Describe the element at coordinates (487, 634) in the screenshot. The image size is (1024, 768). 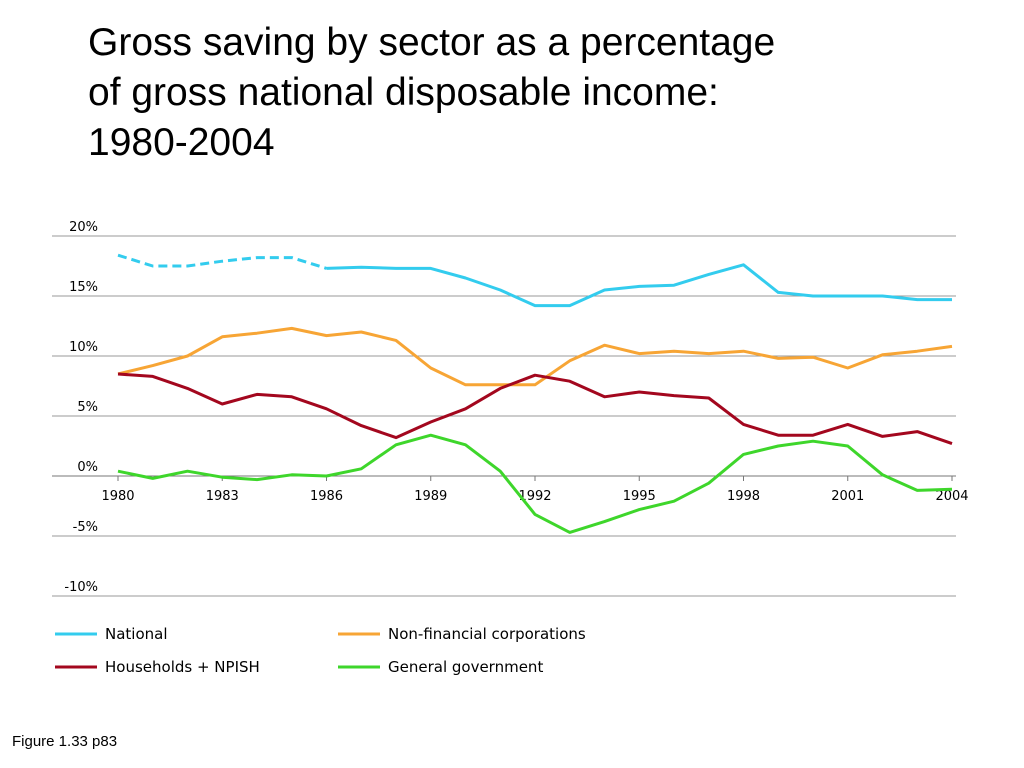
I see `legend-label-non-financial-corporations: Non-financial corporations` at that location.